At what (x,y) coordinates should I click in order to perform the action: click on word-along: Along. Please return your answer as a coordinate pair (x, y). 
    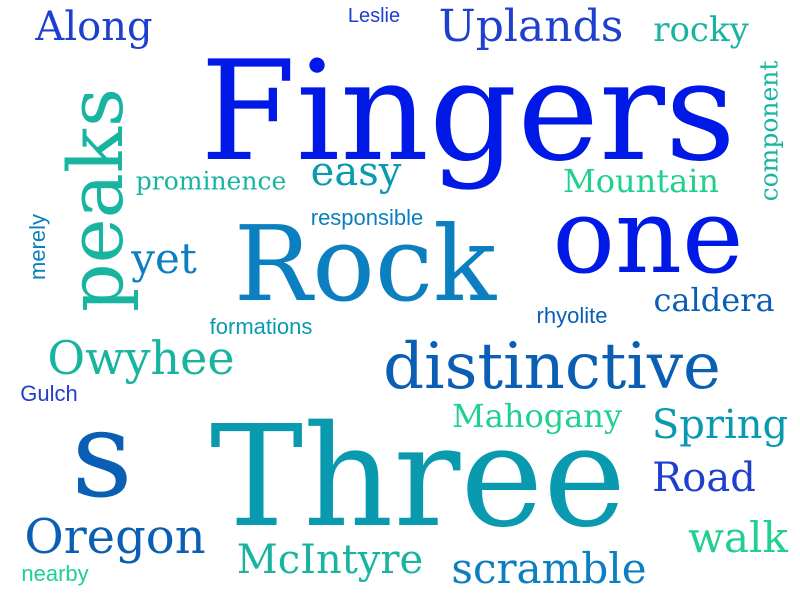
    Looking at the image, I should click on (94, 27).